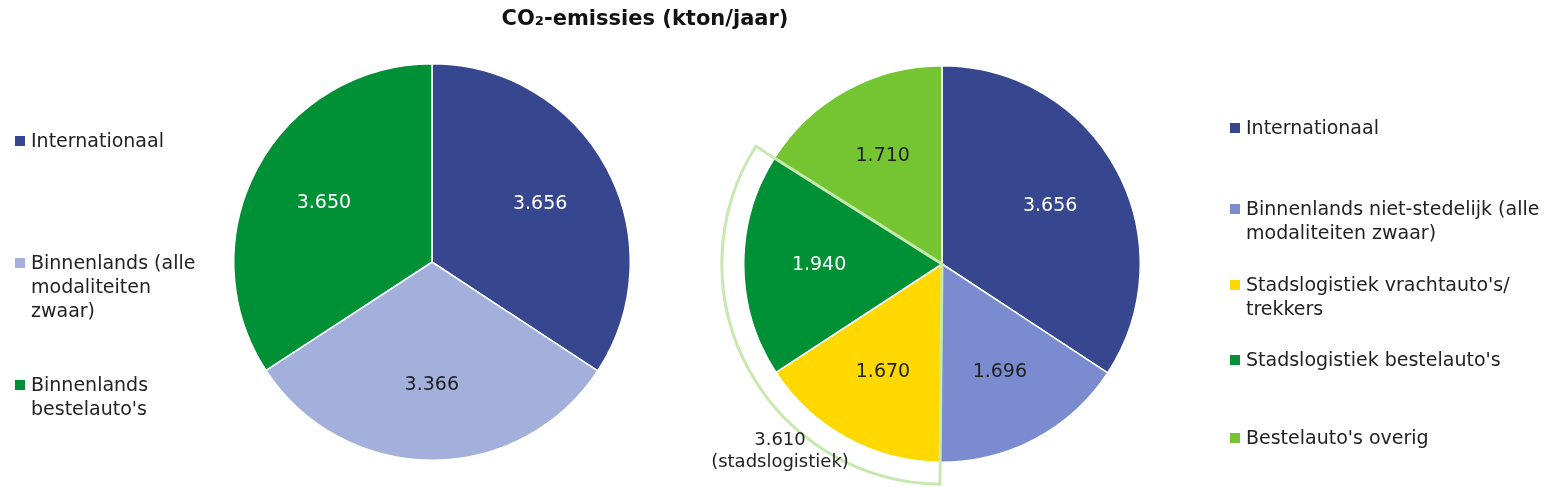 The height and width of the screenshot is (487, 1556). What do you see at coordinates (1378, 296) in the screenshot?
I see `legend-label: Stadslogistiek vrachtauto's/ trekkers` at bounding box center [1378, 296].